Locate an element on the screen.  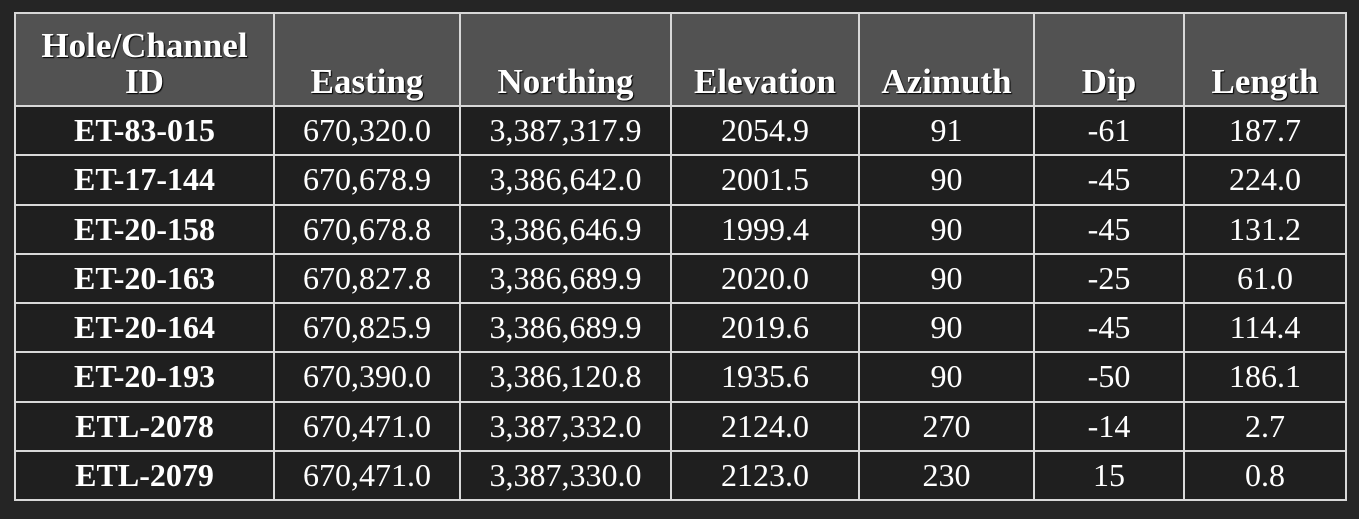
cell-elevation: 1935.6 is located at coordinates (765, 377).